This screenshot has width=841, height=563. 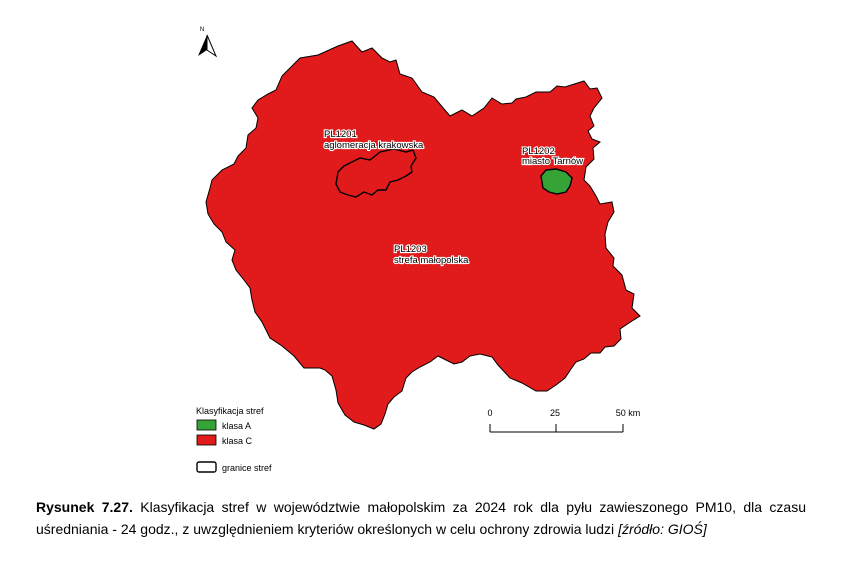 I want to click on scale-tick-25: 25, so click(x=555, y=413).